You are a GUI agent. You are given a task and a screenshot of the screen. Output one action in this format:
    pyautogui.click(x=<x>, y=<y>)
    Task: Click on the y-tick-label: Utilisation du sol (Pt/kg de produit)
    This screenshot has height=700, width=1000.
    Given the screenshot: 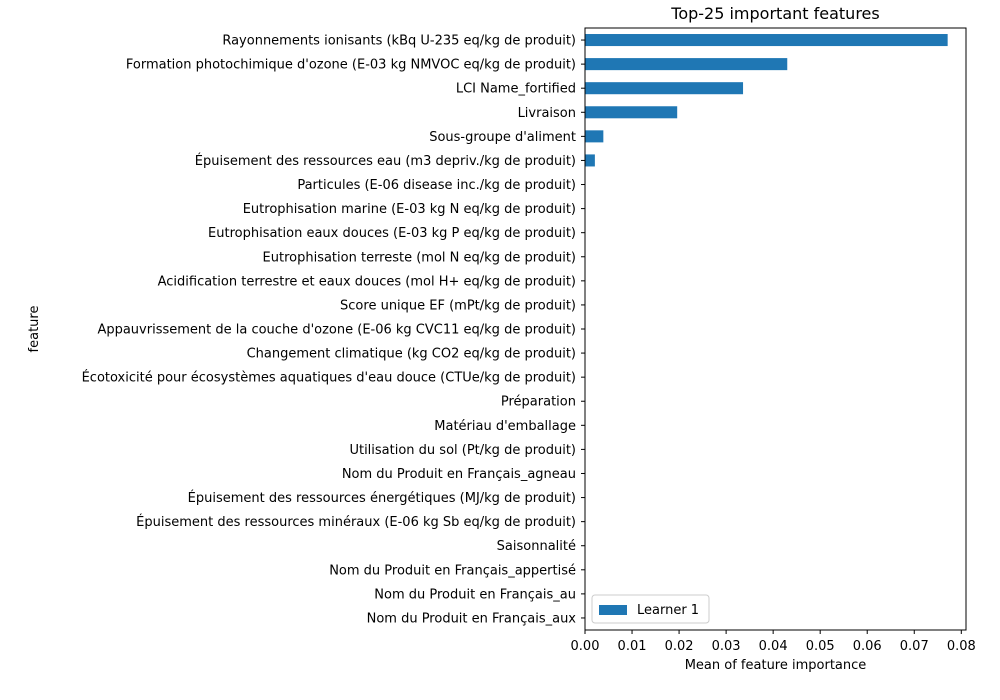 What is the action you would take?
    pyautogui.click(x=462, y=450)
    